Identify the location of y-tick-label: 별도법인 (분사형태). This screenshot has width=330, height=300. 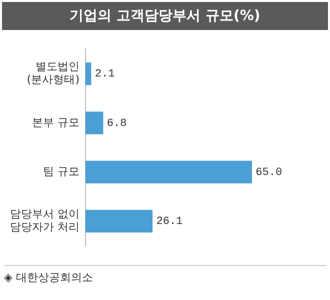
(53, 73).